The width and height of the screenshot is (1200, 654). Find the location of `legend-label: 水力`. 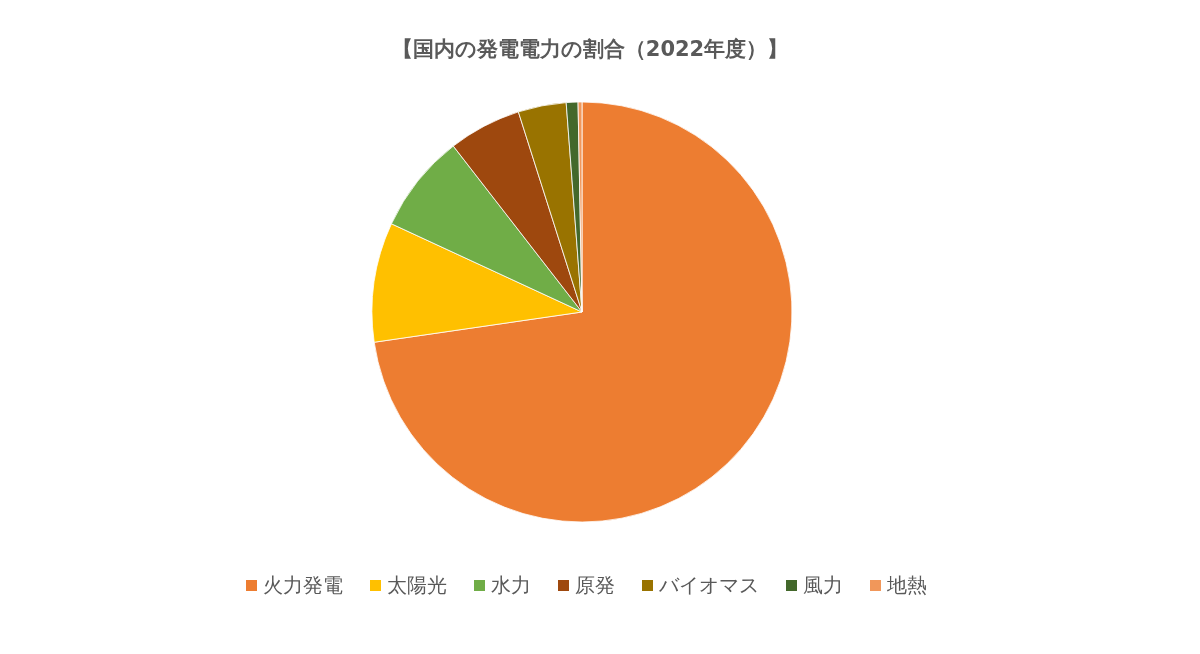

legend-label: 水力 is located at coordinates (511, 584).